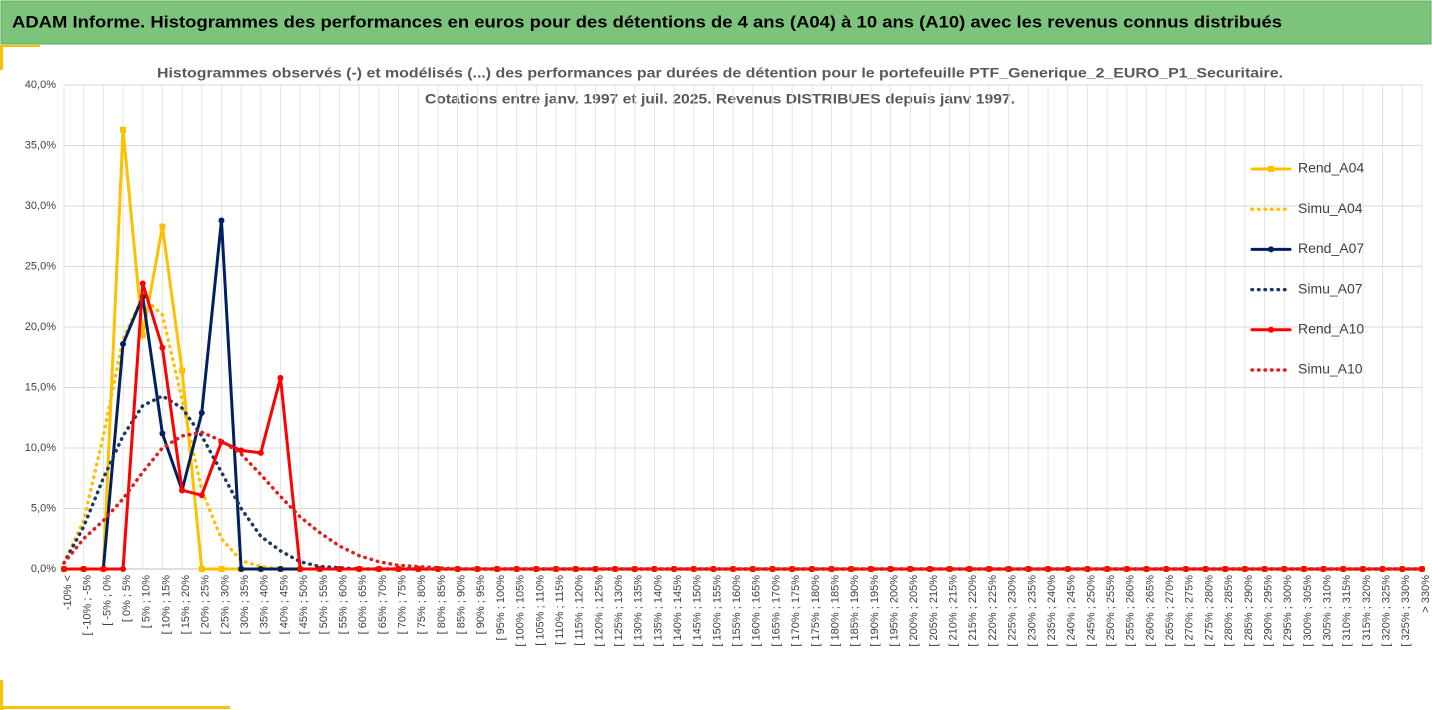 The height and width of the screenshot is (710, 1432). I want to click on x-tick-label: [ 80% ; 85%, so click(442, 605).